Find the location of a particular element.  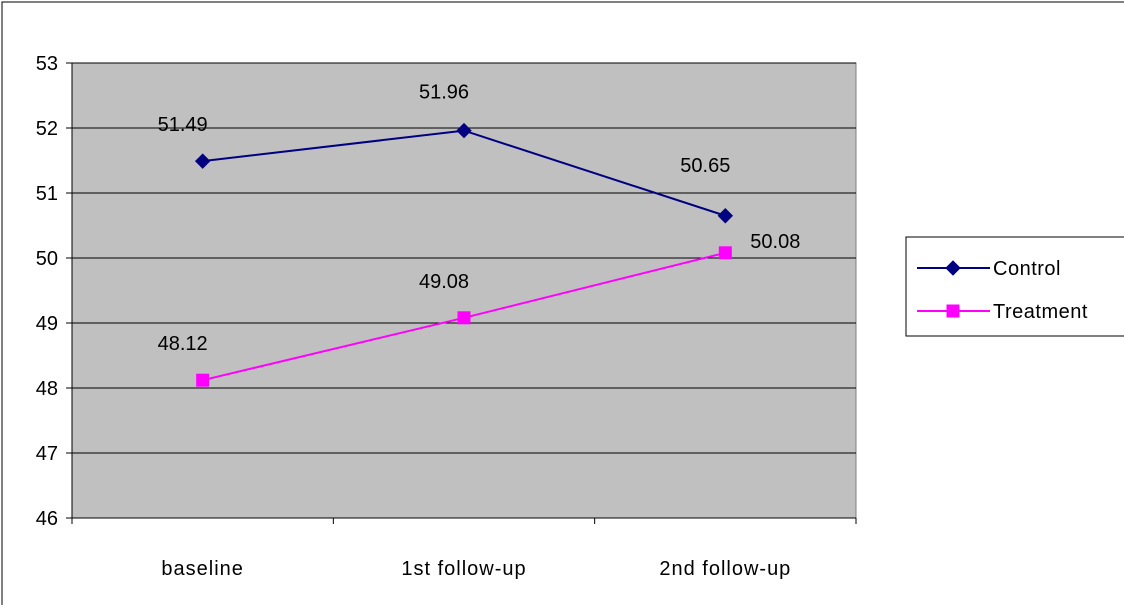

x-tick-label: 2nd follow-up is located at coordinates (725, 569).